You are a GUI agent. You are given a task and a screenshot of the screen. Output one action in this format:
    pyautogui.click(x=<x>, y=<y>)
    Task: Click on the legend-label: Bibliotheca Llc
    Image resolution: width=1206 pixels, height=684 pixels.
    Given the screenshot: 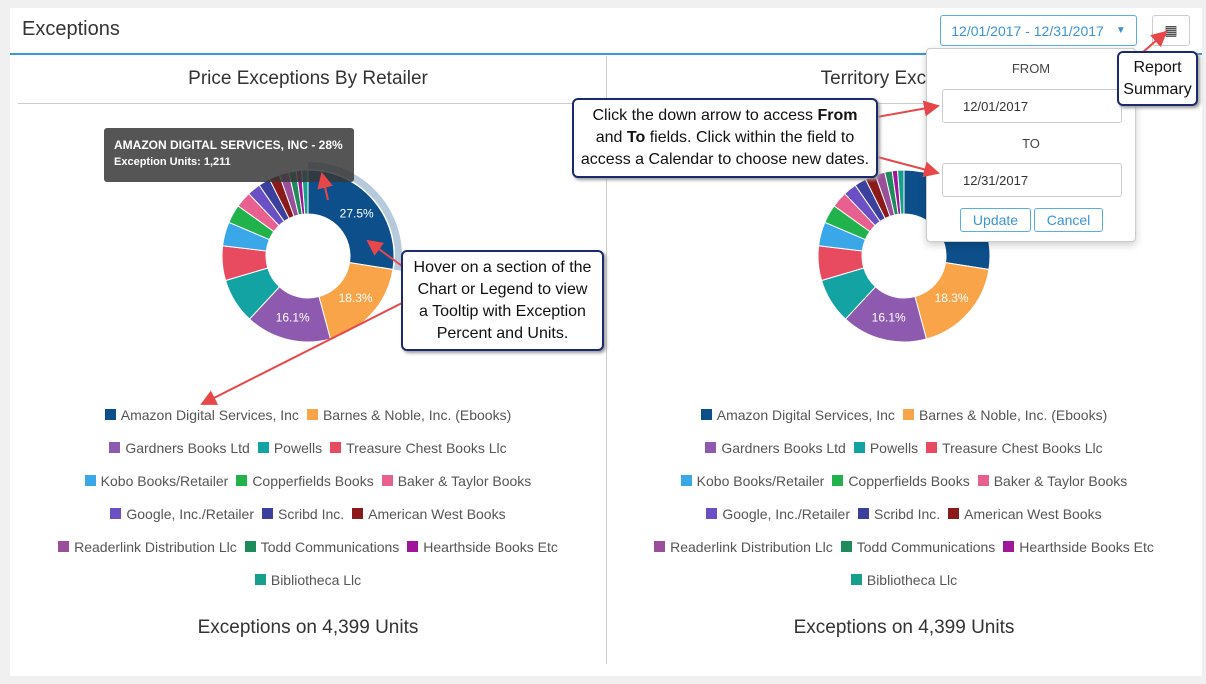 What is the action you would take?
    pyautogui.click(x=316, y=579)
    